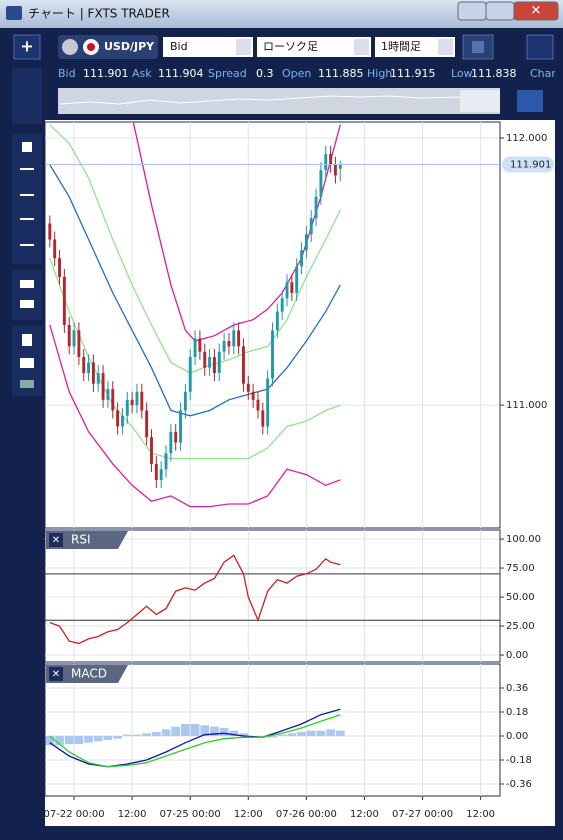  Describe the element at coordinates (462, 73) in the screenshot. I see `quote-label: Low` at that location.